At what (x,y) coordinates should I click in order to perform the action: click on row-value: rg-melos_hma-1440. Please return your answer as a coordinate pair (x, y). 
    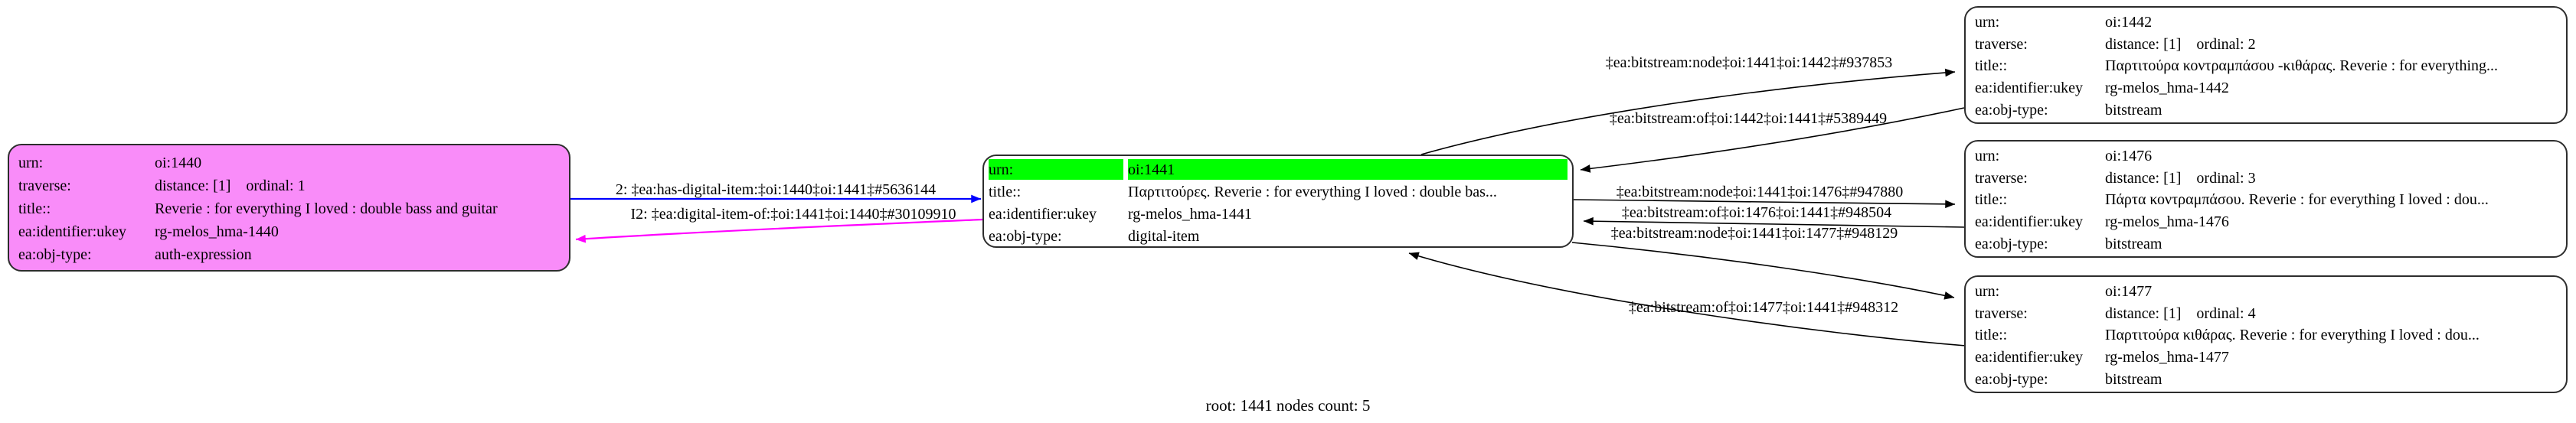
    Looking at the image, I should click on (217, 231).